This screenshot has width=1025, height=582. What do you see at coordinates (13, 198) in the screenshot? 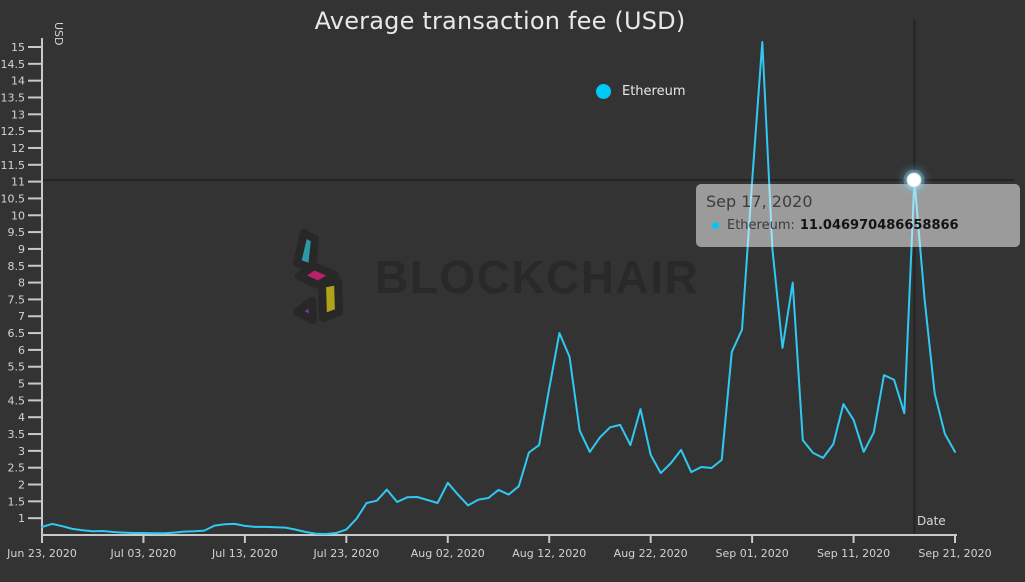
I see `y-tick-label: 10.5` at bounding box center [13, 198].